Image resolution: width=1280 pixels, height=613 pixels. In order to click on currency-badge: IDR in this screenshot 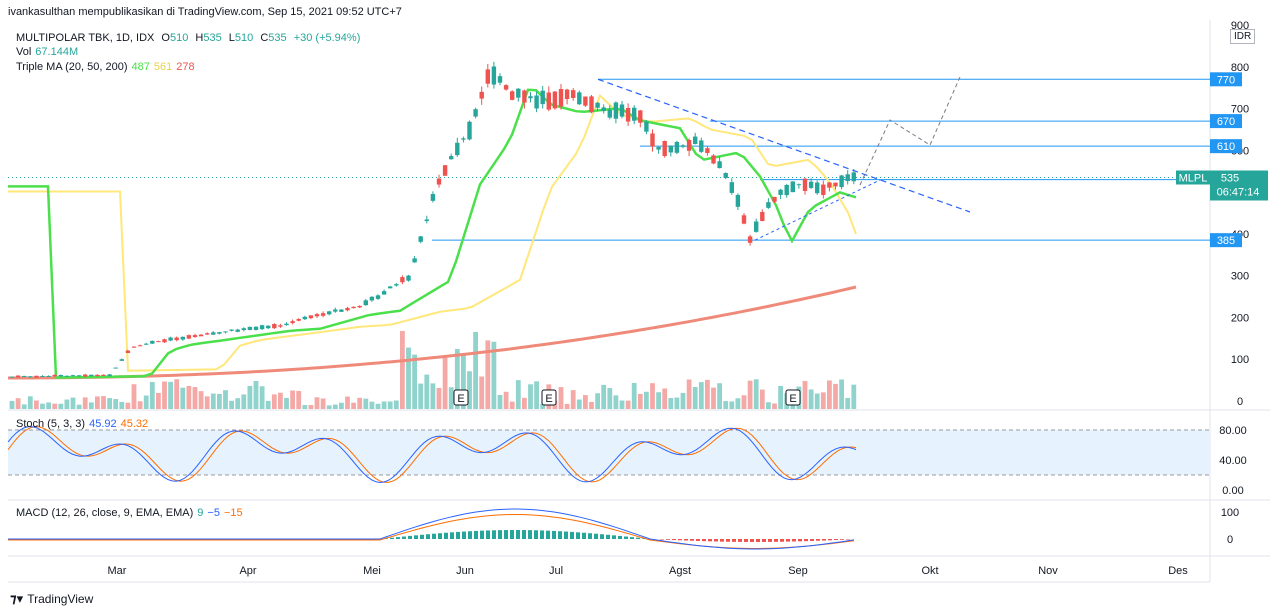, I will do `click(1243, 36)`.